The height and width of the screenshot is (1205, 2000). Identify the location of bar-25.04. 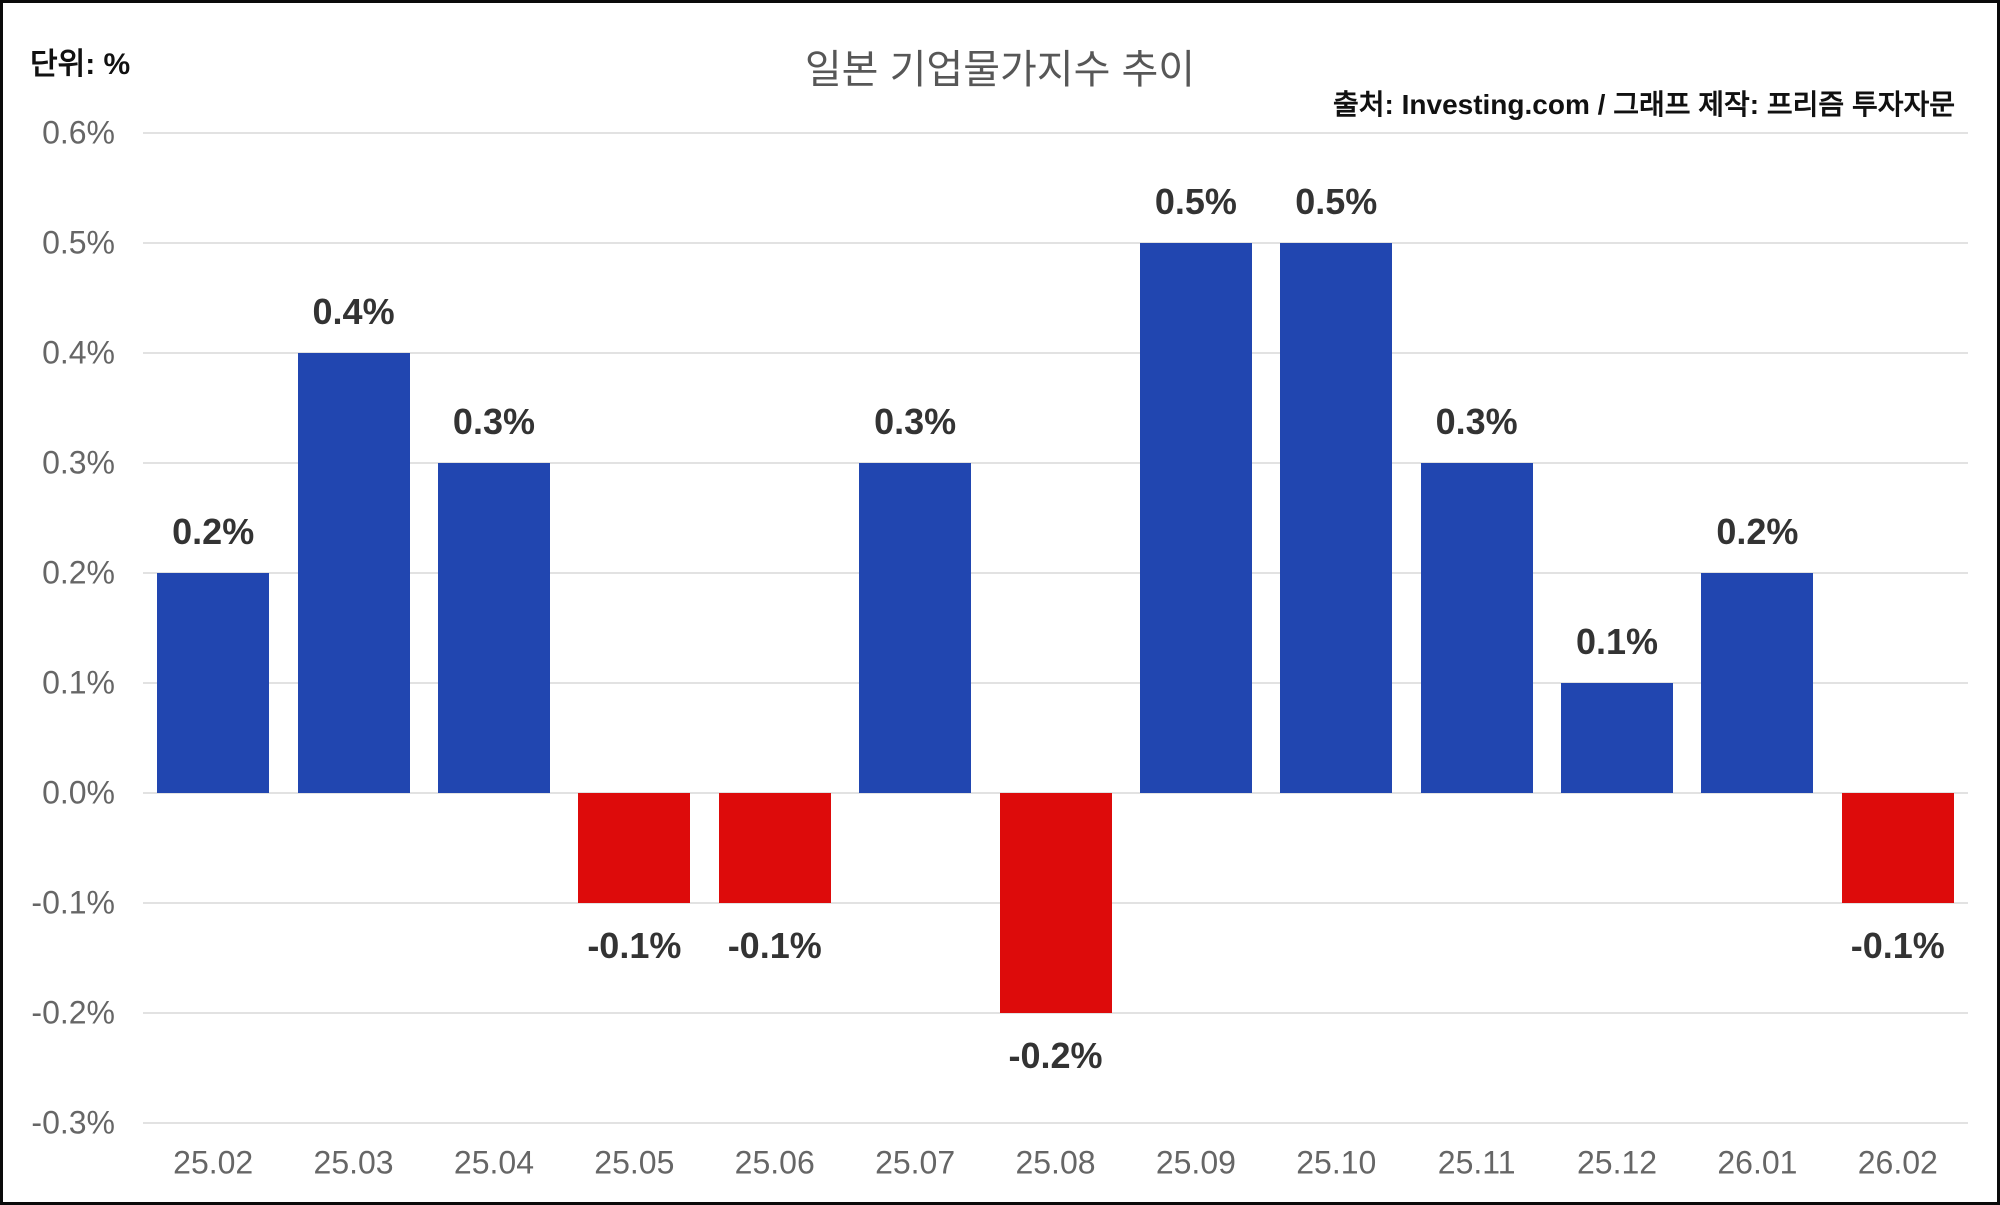
(493, 628).